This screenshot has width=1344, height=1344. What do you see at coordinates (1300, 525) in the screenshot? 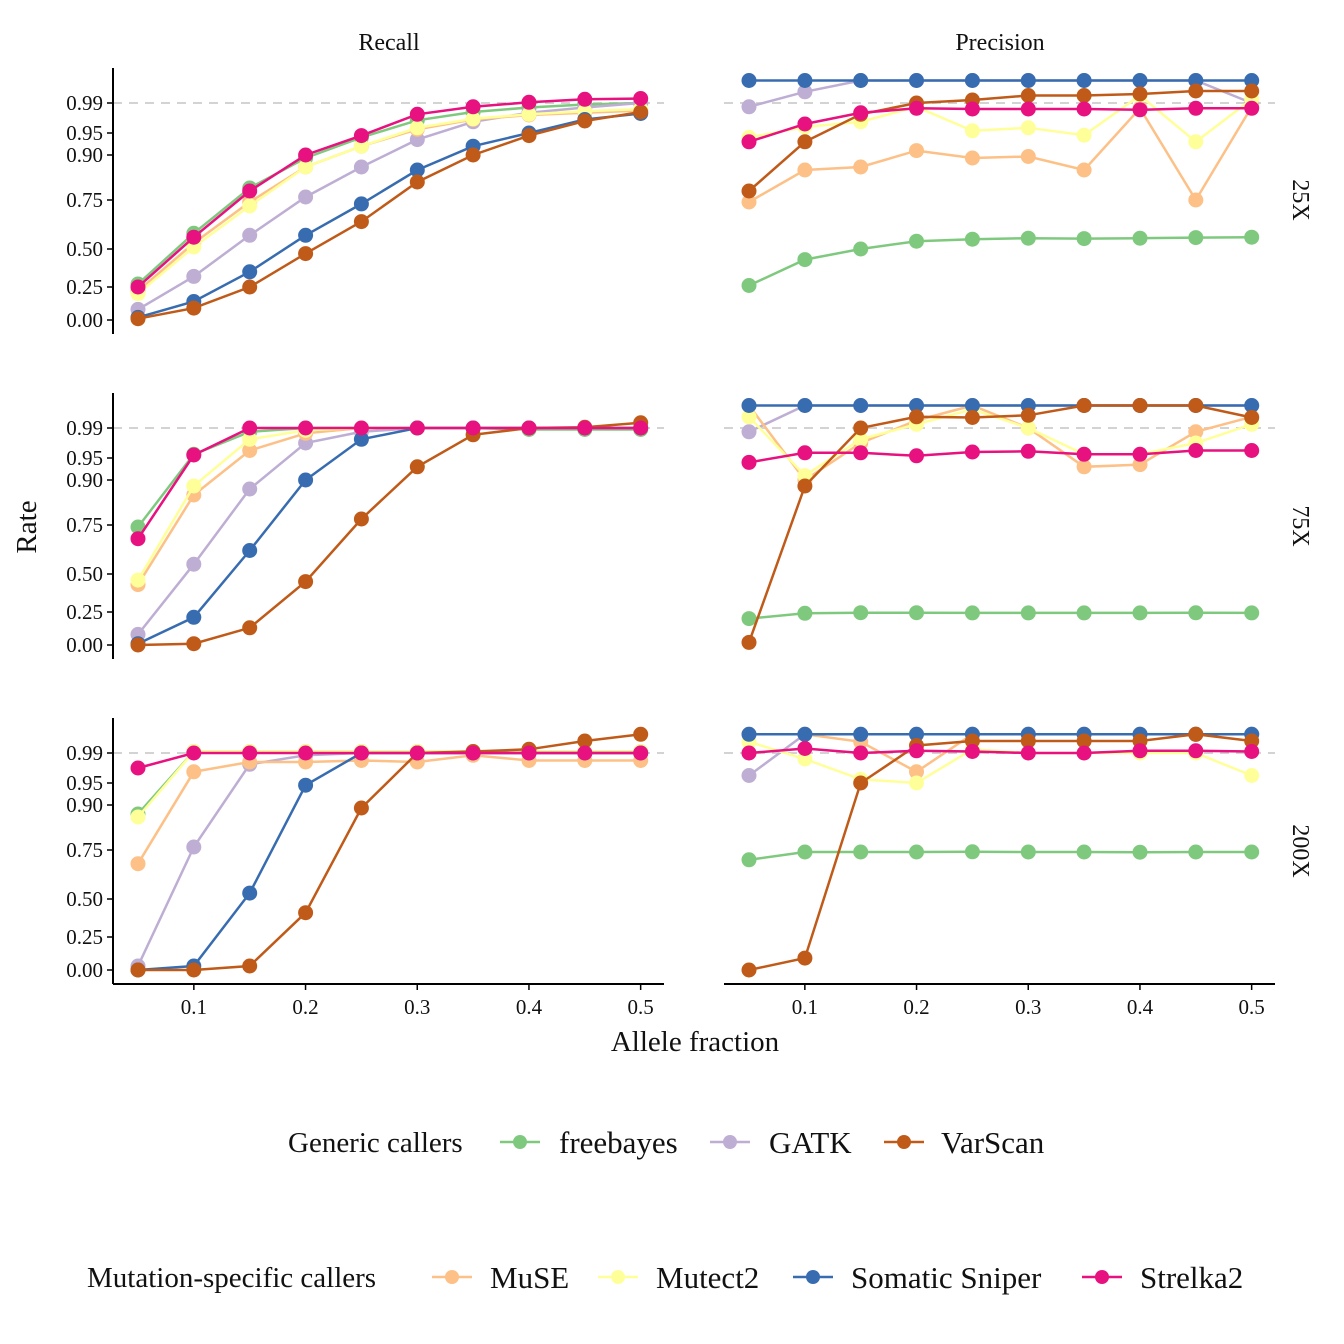
I see `strip-label-75x: 75X` at bounding box center [1300, 525].